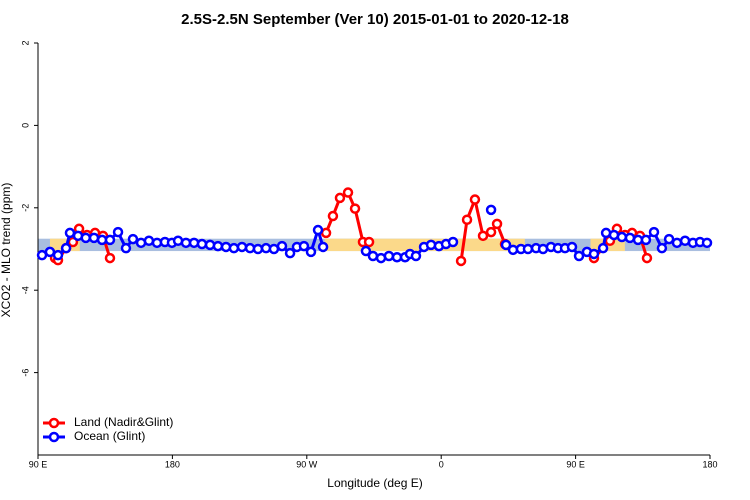  Describe the element at coordinates (25, 42) in the screenshot. I see `y-tick-label: 2` at that location.